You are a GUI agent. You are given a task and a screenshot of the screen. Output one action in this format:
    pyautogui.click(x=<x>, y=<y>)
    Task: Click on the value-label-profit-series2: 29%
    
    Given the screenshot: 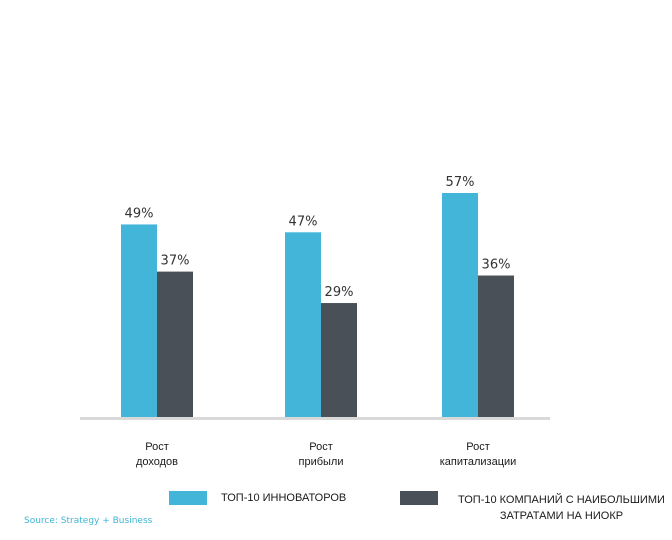 What is the action you would take?
    pyautogui.click(x=339, y=292)
    